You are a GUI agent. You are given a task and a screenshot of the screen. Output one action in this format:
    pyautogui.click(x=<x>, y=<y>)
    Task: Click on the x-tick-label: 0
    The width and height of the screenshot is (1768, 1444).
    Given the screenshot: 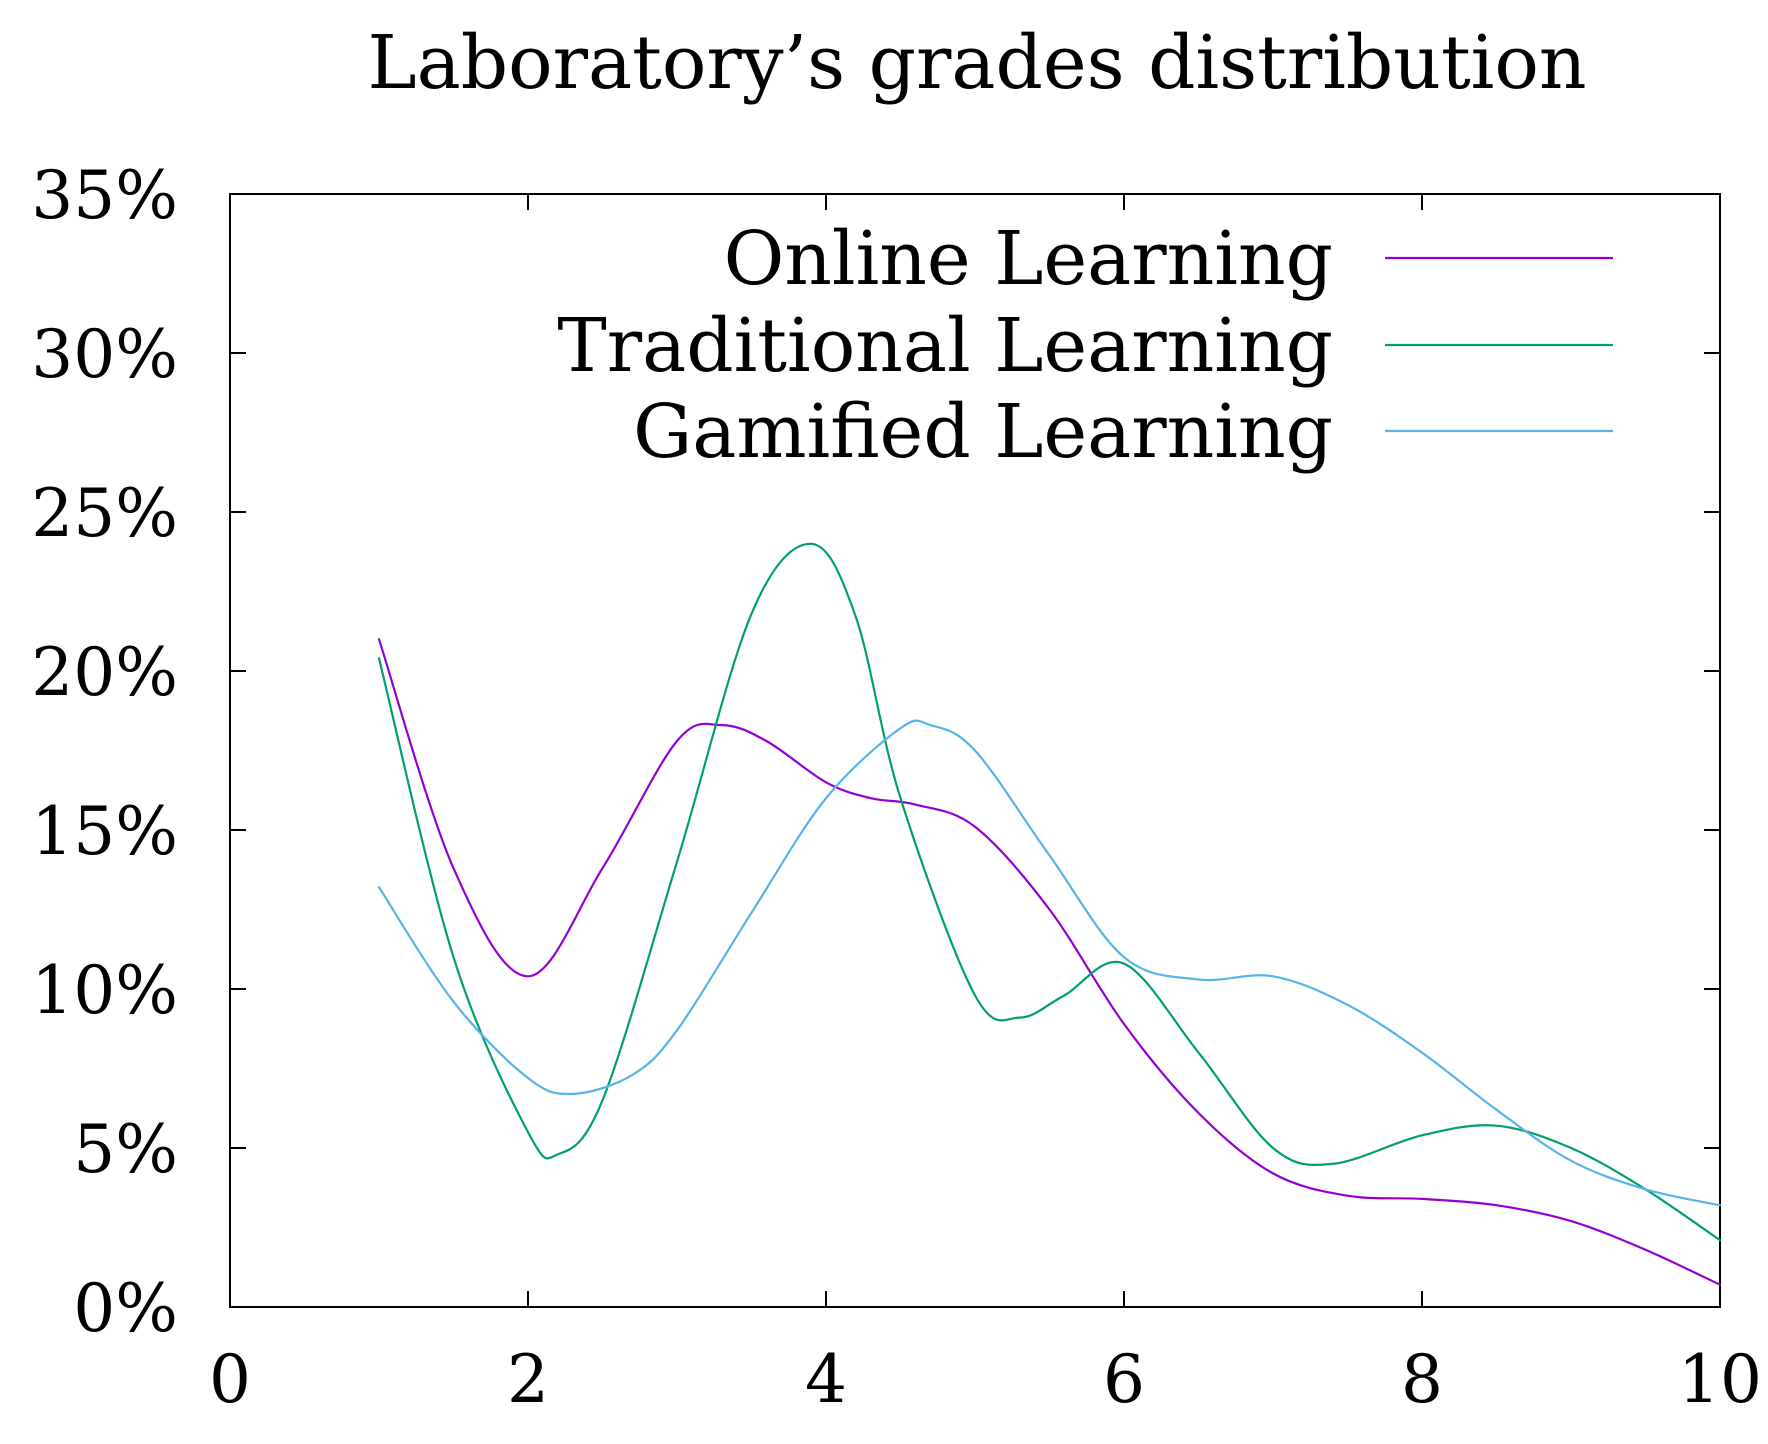 What is the action you would take?
    pyautogui.click(x=230, y=1379)
    